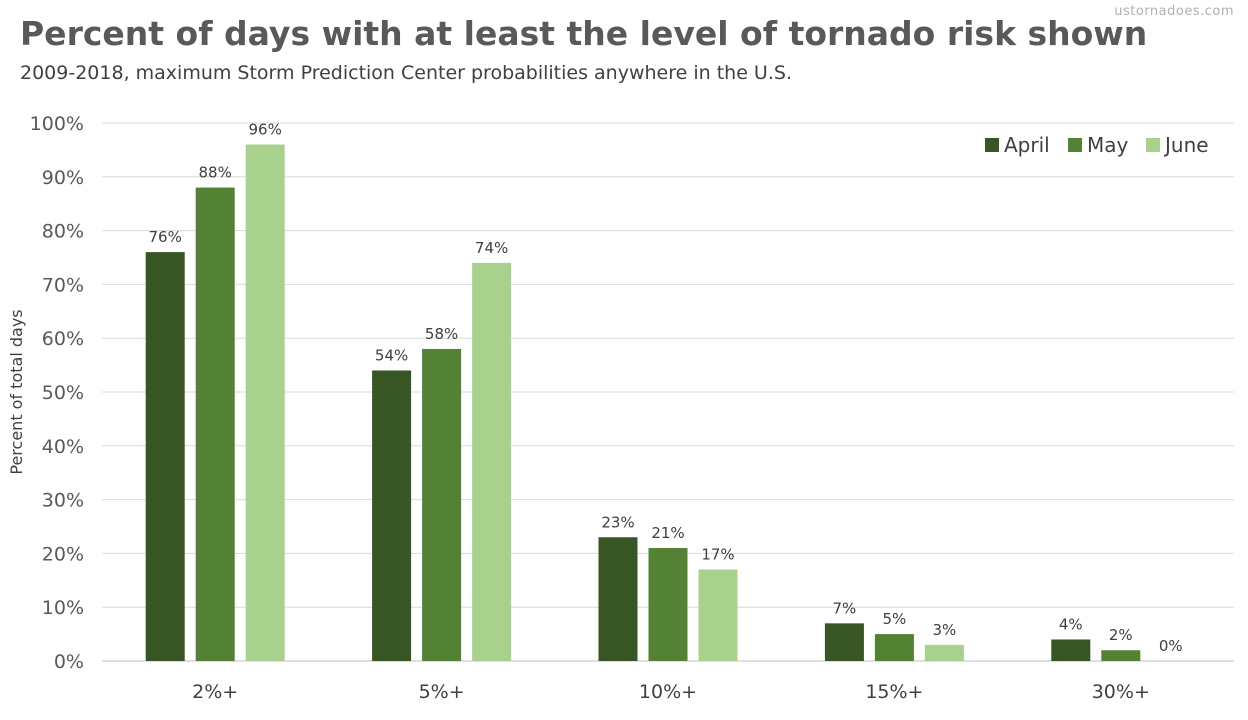  I want to click on y-tick-label: 30%, so click(63, 501).